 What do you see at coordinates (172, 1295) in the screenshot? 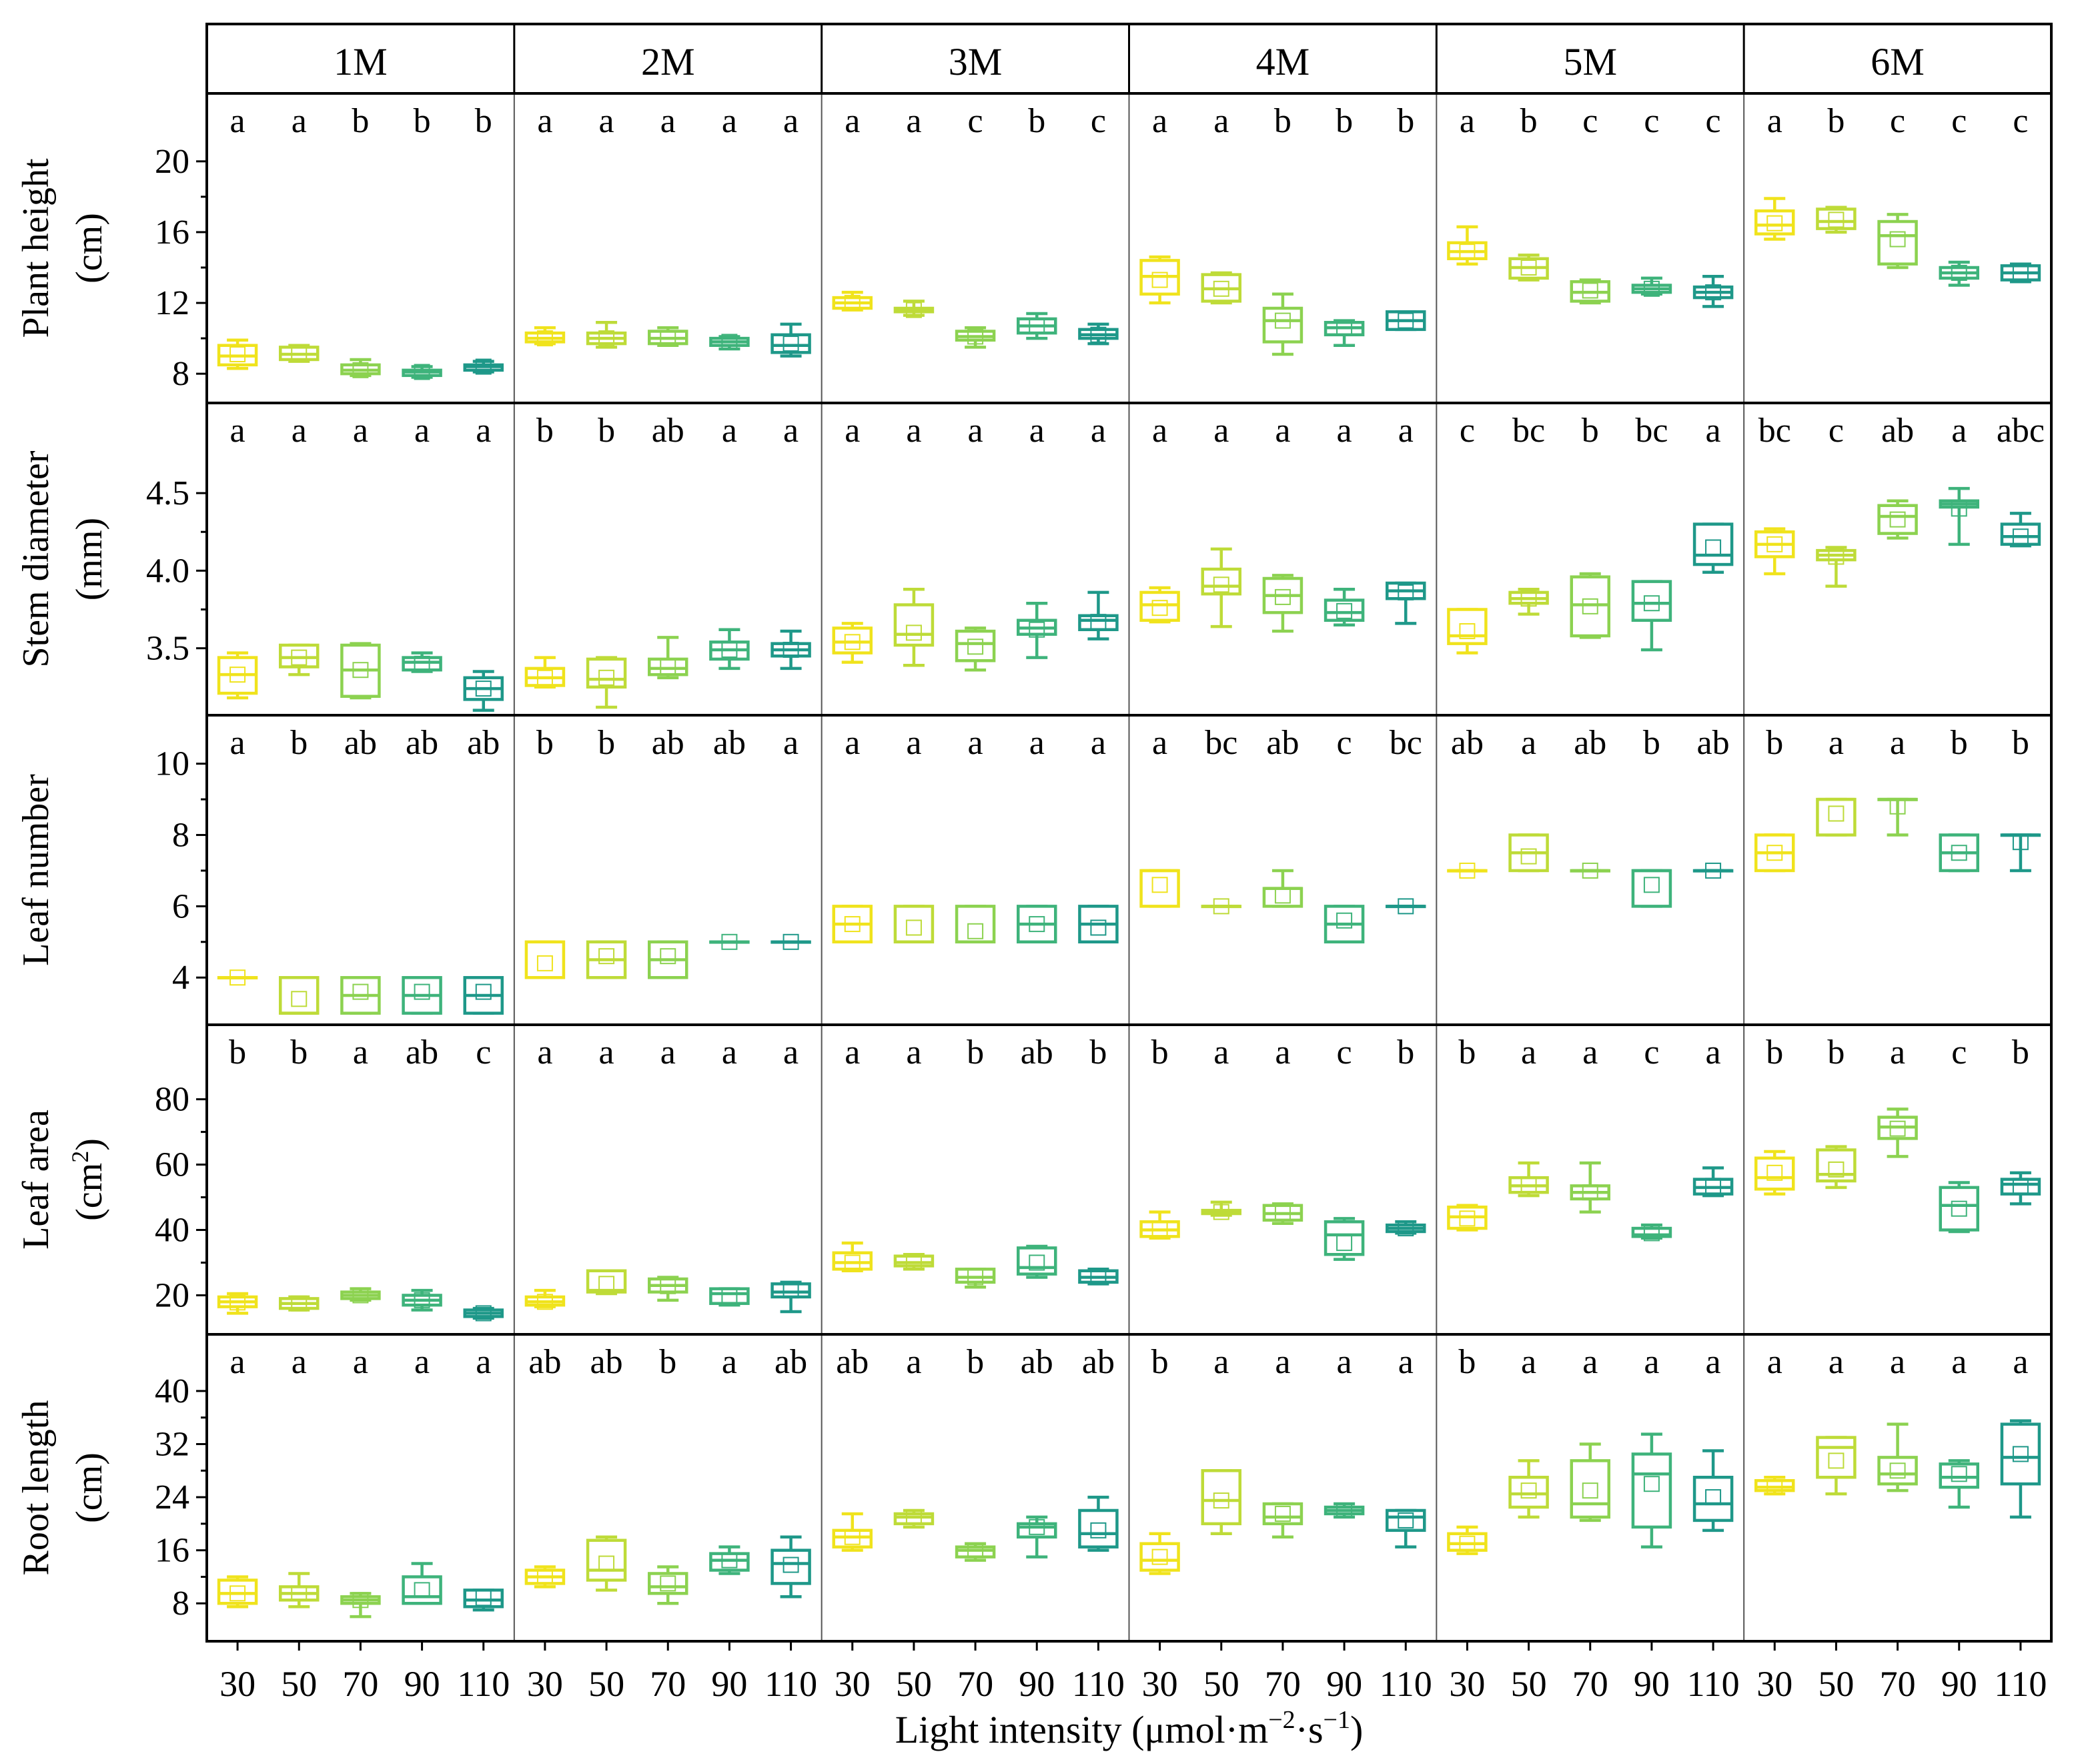
I see `y-tick-label: 20` at bounding box center [172, 1295].